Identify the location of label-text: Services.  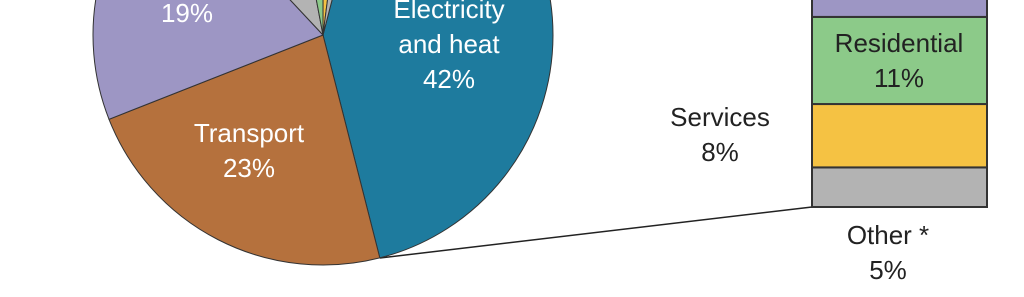
(720, 117).